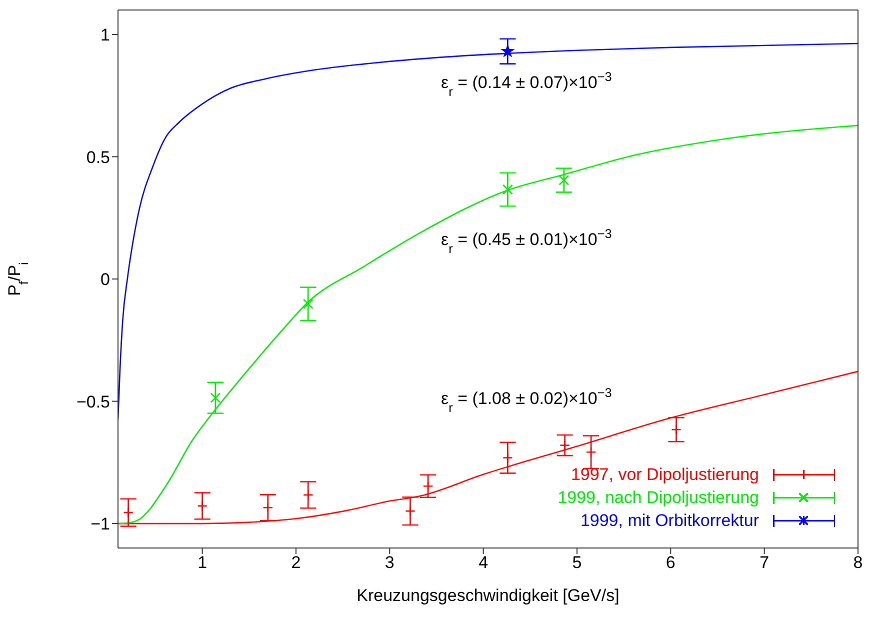 The height and width of the screenshot is (619, 877). I want to click on x-tick-label: 4, so click(483, 562).